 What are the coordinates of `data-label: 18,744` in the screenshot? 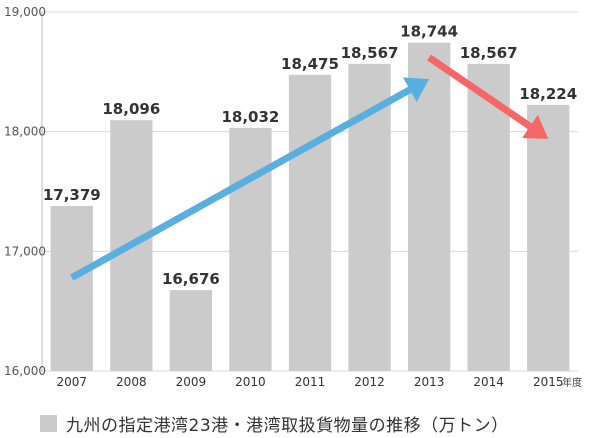 It's located at (429, 32).